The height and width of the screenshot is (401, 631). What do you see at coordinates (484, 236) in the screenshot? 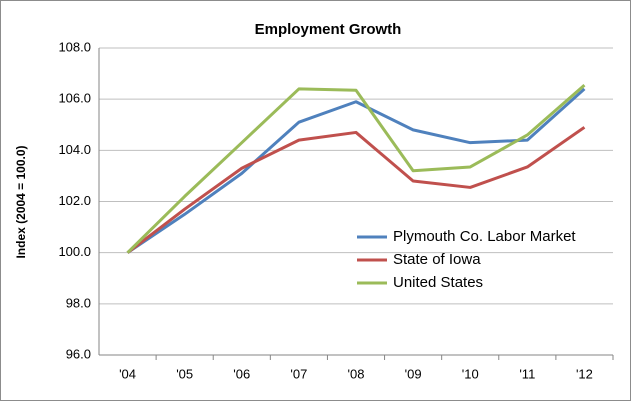
I see `legend-label: Plymouth Co. Labor Market` at bounding box center [484, 236].